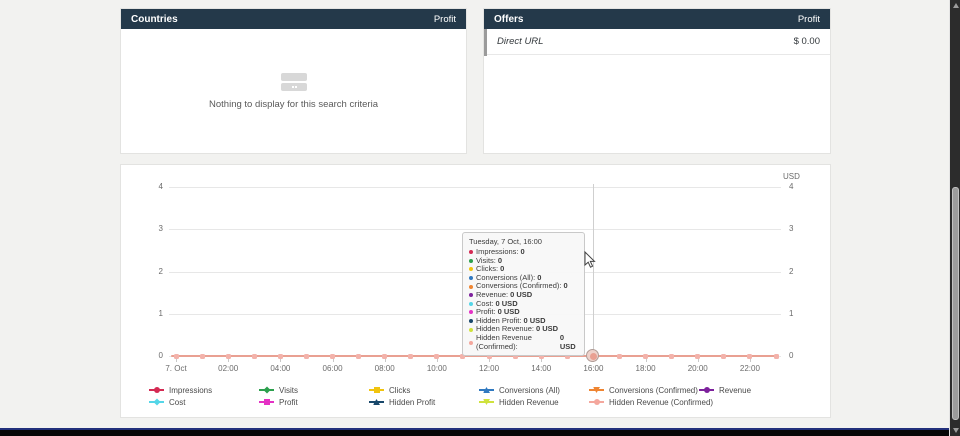 The width and height of the screenshot is (960, 436). Describe the element at coordinates (529, 402) in the screenshot. I see `legend-label: Hidden Revenue` at that location.